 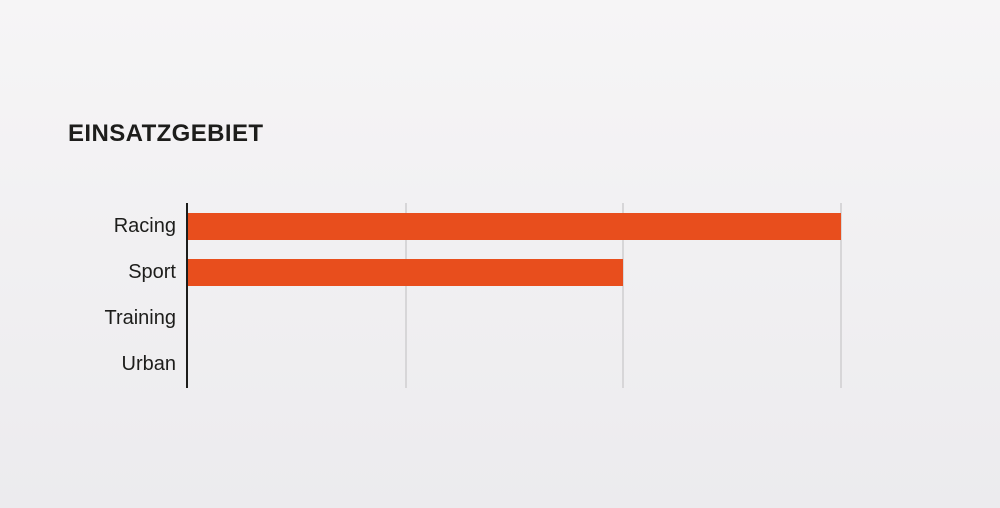 I want to click on bar-row-sport, so click(x=514, y=272).